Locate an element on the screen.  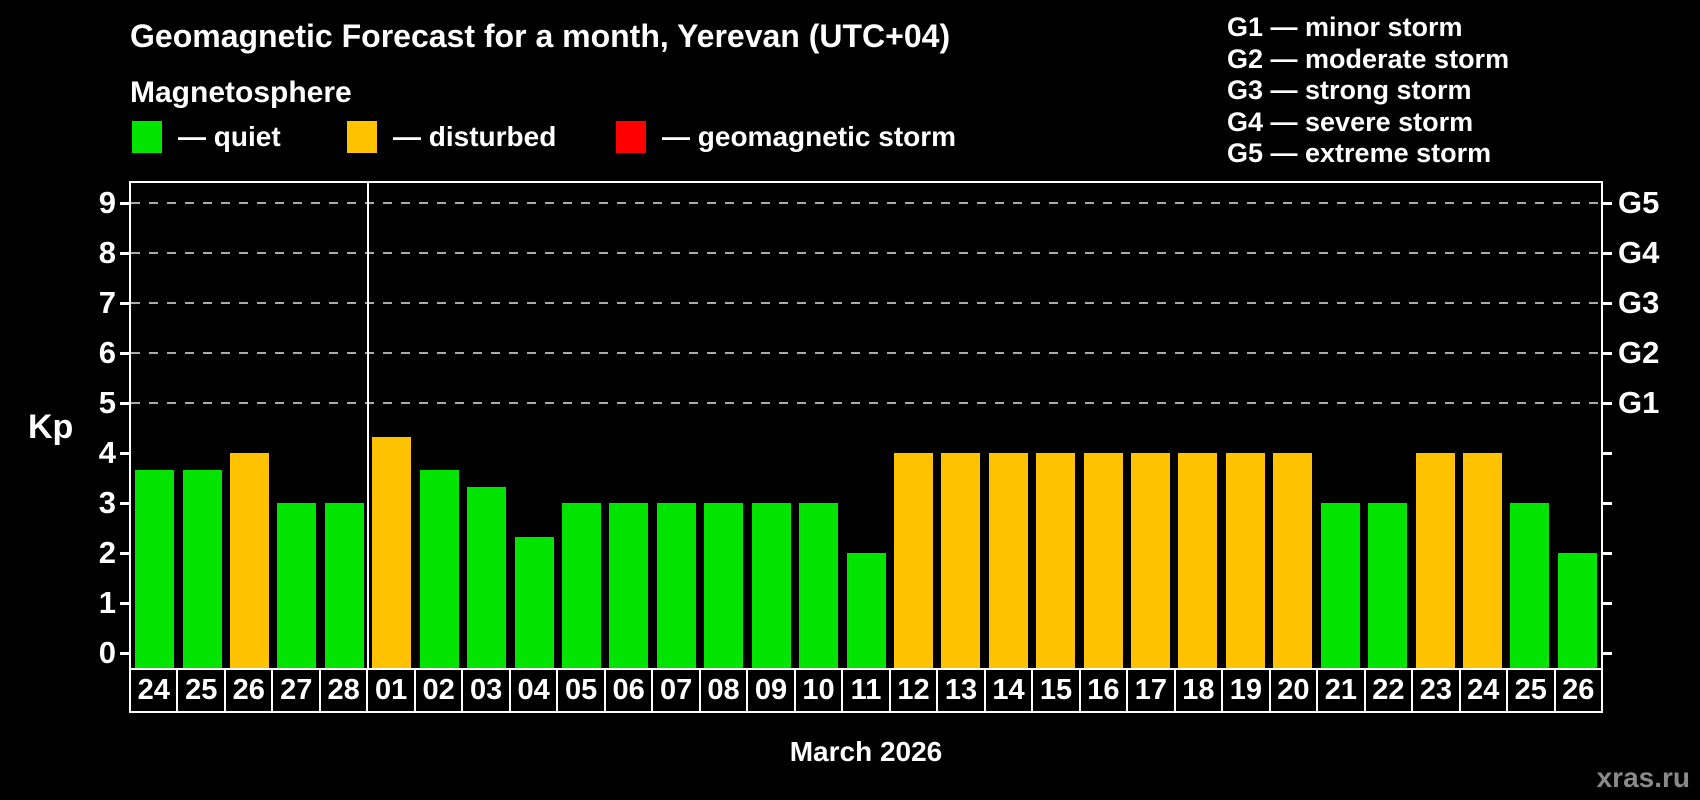
date-box-12: 12 is located at coordinates (913, 690).